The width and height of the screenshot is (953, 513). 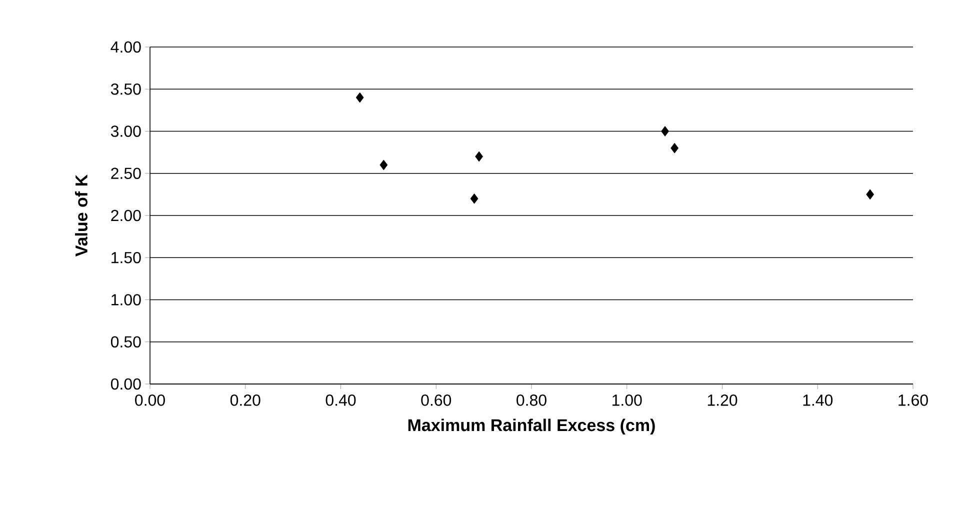 What do you see at coordinates (627, 400) in the screenshot?
I see `x-tick-label: 1.00` at bounding box center [627, 400].